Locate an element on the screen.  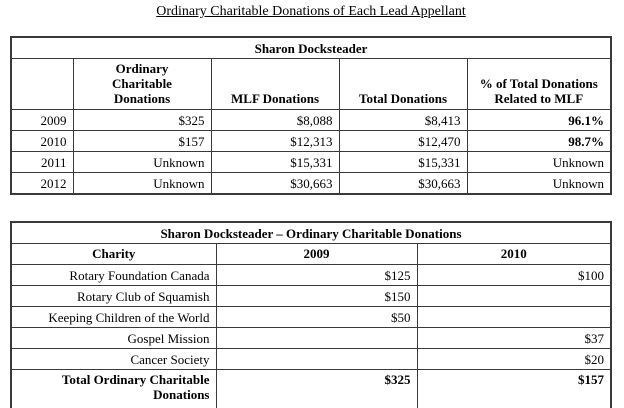
amount-2010-cell: $100 is located at coordinates (514, 275).